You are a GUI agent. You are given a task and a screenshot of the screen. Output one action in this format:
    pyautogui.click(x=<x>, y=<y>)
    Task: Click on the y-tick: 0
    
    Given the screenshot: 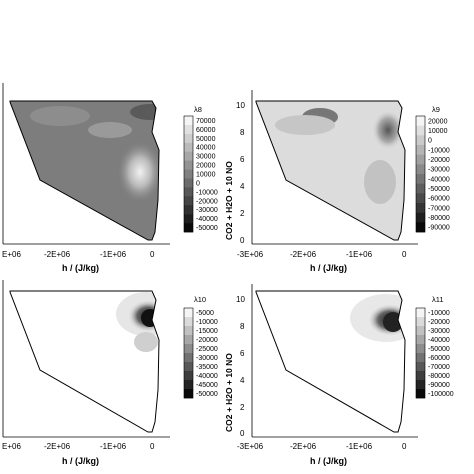 What is the action you would take?
    pyautogui.click(x=242, y=433)
    